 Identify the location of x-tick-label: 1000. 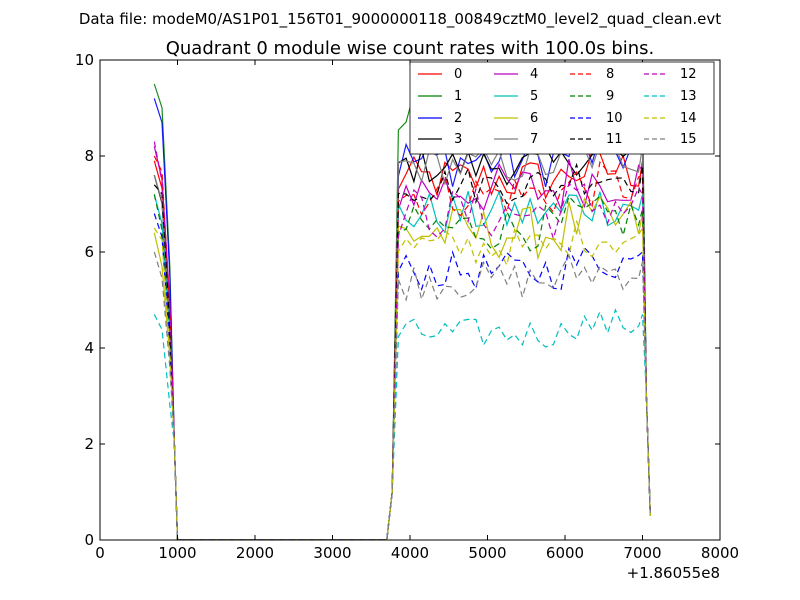
(177, 553).